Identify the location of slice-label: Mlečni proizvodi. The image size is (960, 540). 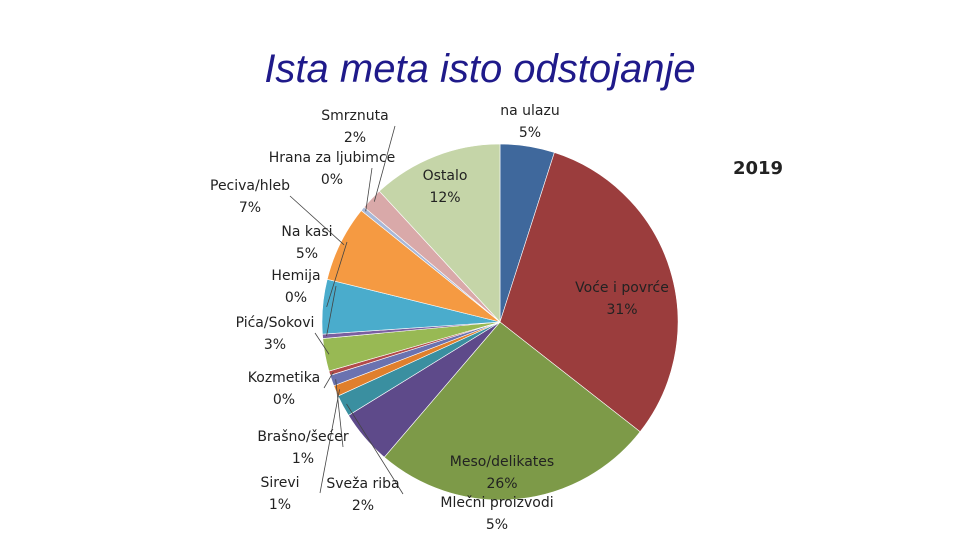
(496, 503).